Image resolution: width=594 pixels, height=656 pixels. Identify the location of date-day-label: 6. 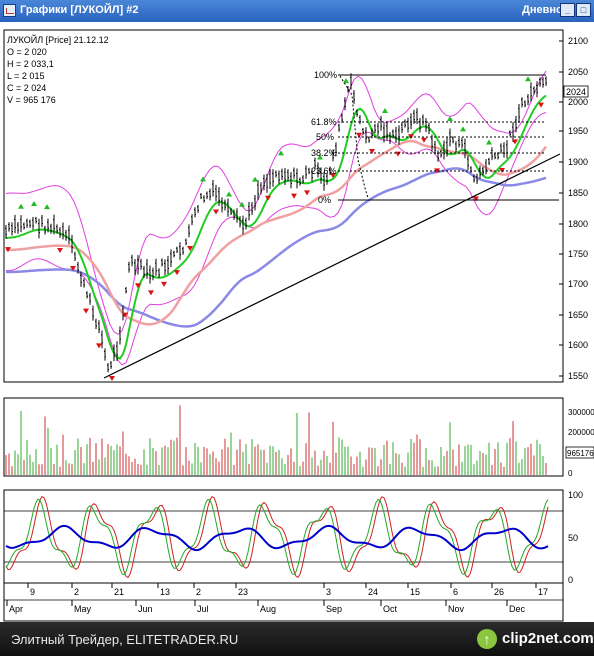
(455, 592).